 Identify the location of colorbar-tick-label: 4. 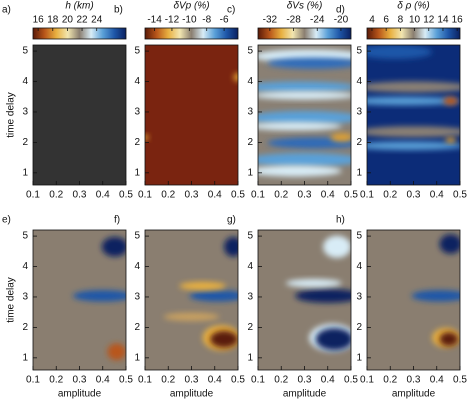
(372, 20).